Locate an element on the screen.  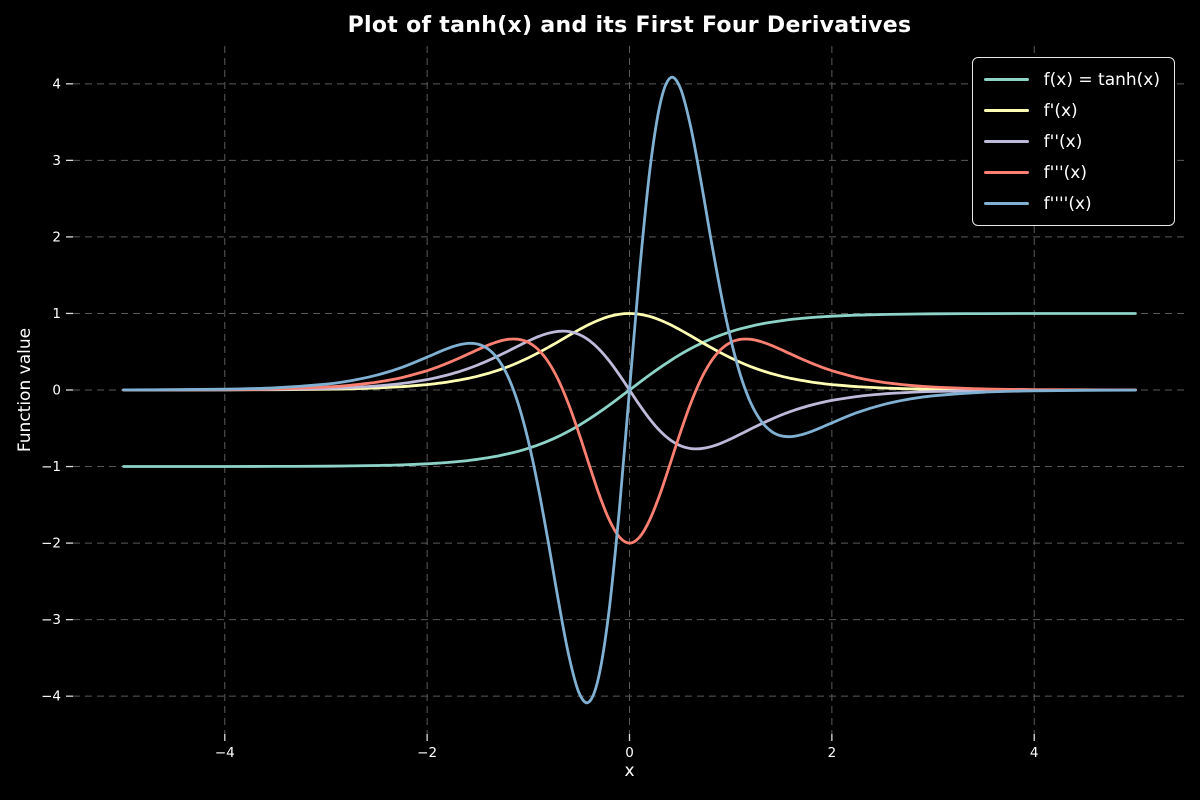
x-axis-label: x is located at coordinates (629, 771).